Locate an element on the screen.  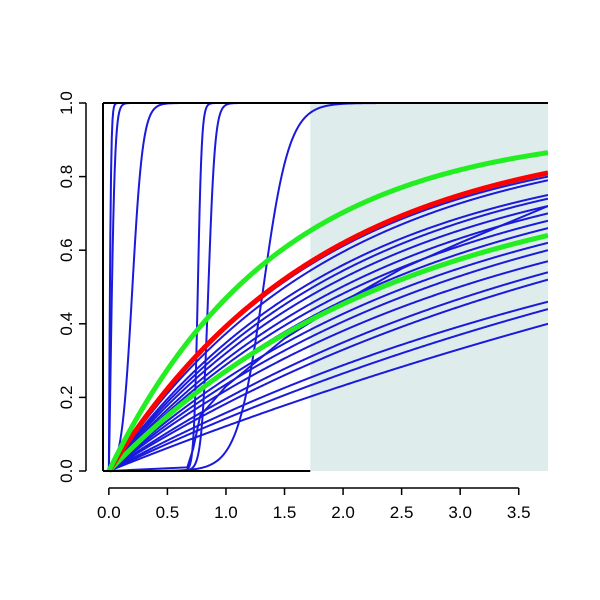
y-tick-label-0: 0.0 is located at coordinates (66, 471).